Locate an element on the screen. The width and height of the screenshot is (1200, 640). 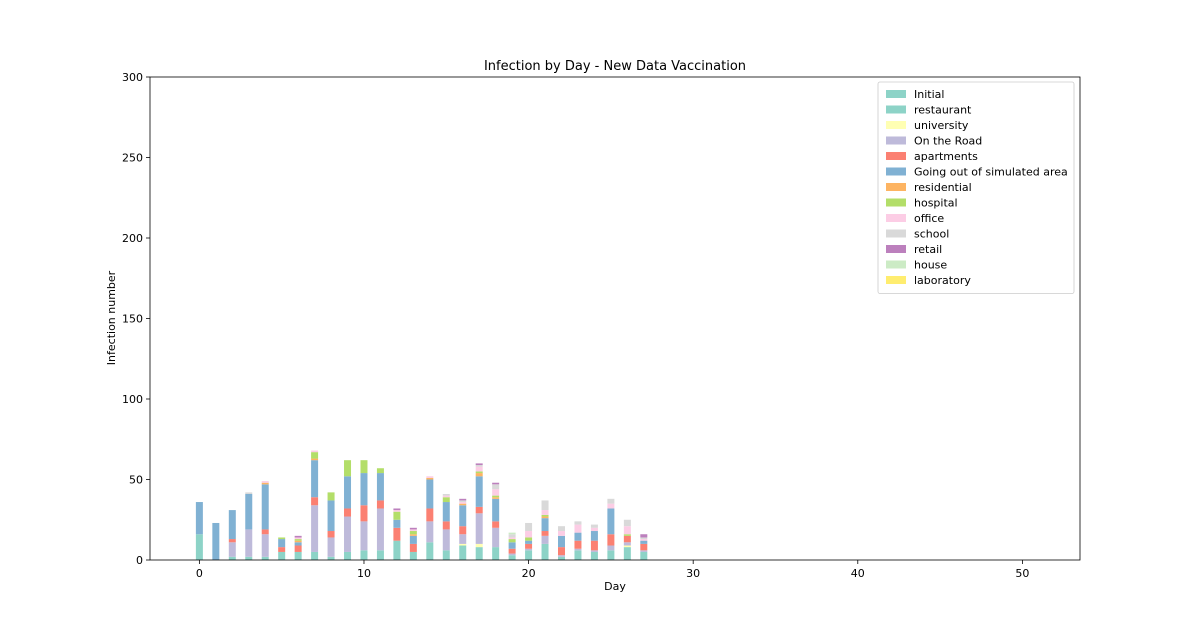
bar-segment-day9-series3 is located at coordinates (348, 534).